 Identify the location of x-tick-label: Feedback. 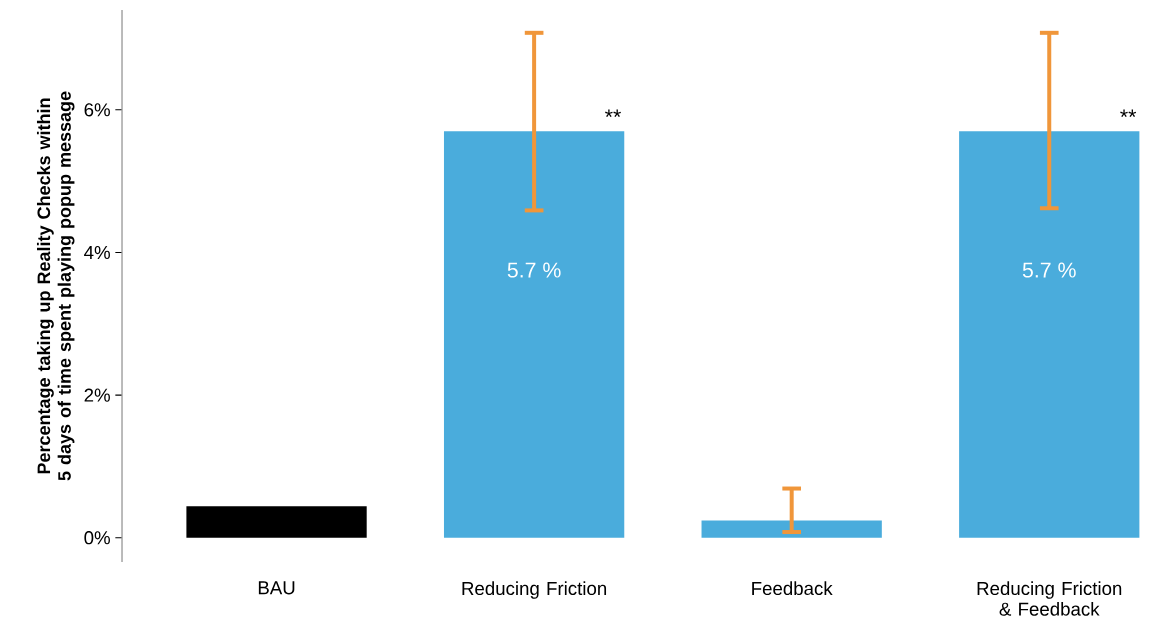
(792, 588).